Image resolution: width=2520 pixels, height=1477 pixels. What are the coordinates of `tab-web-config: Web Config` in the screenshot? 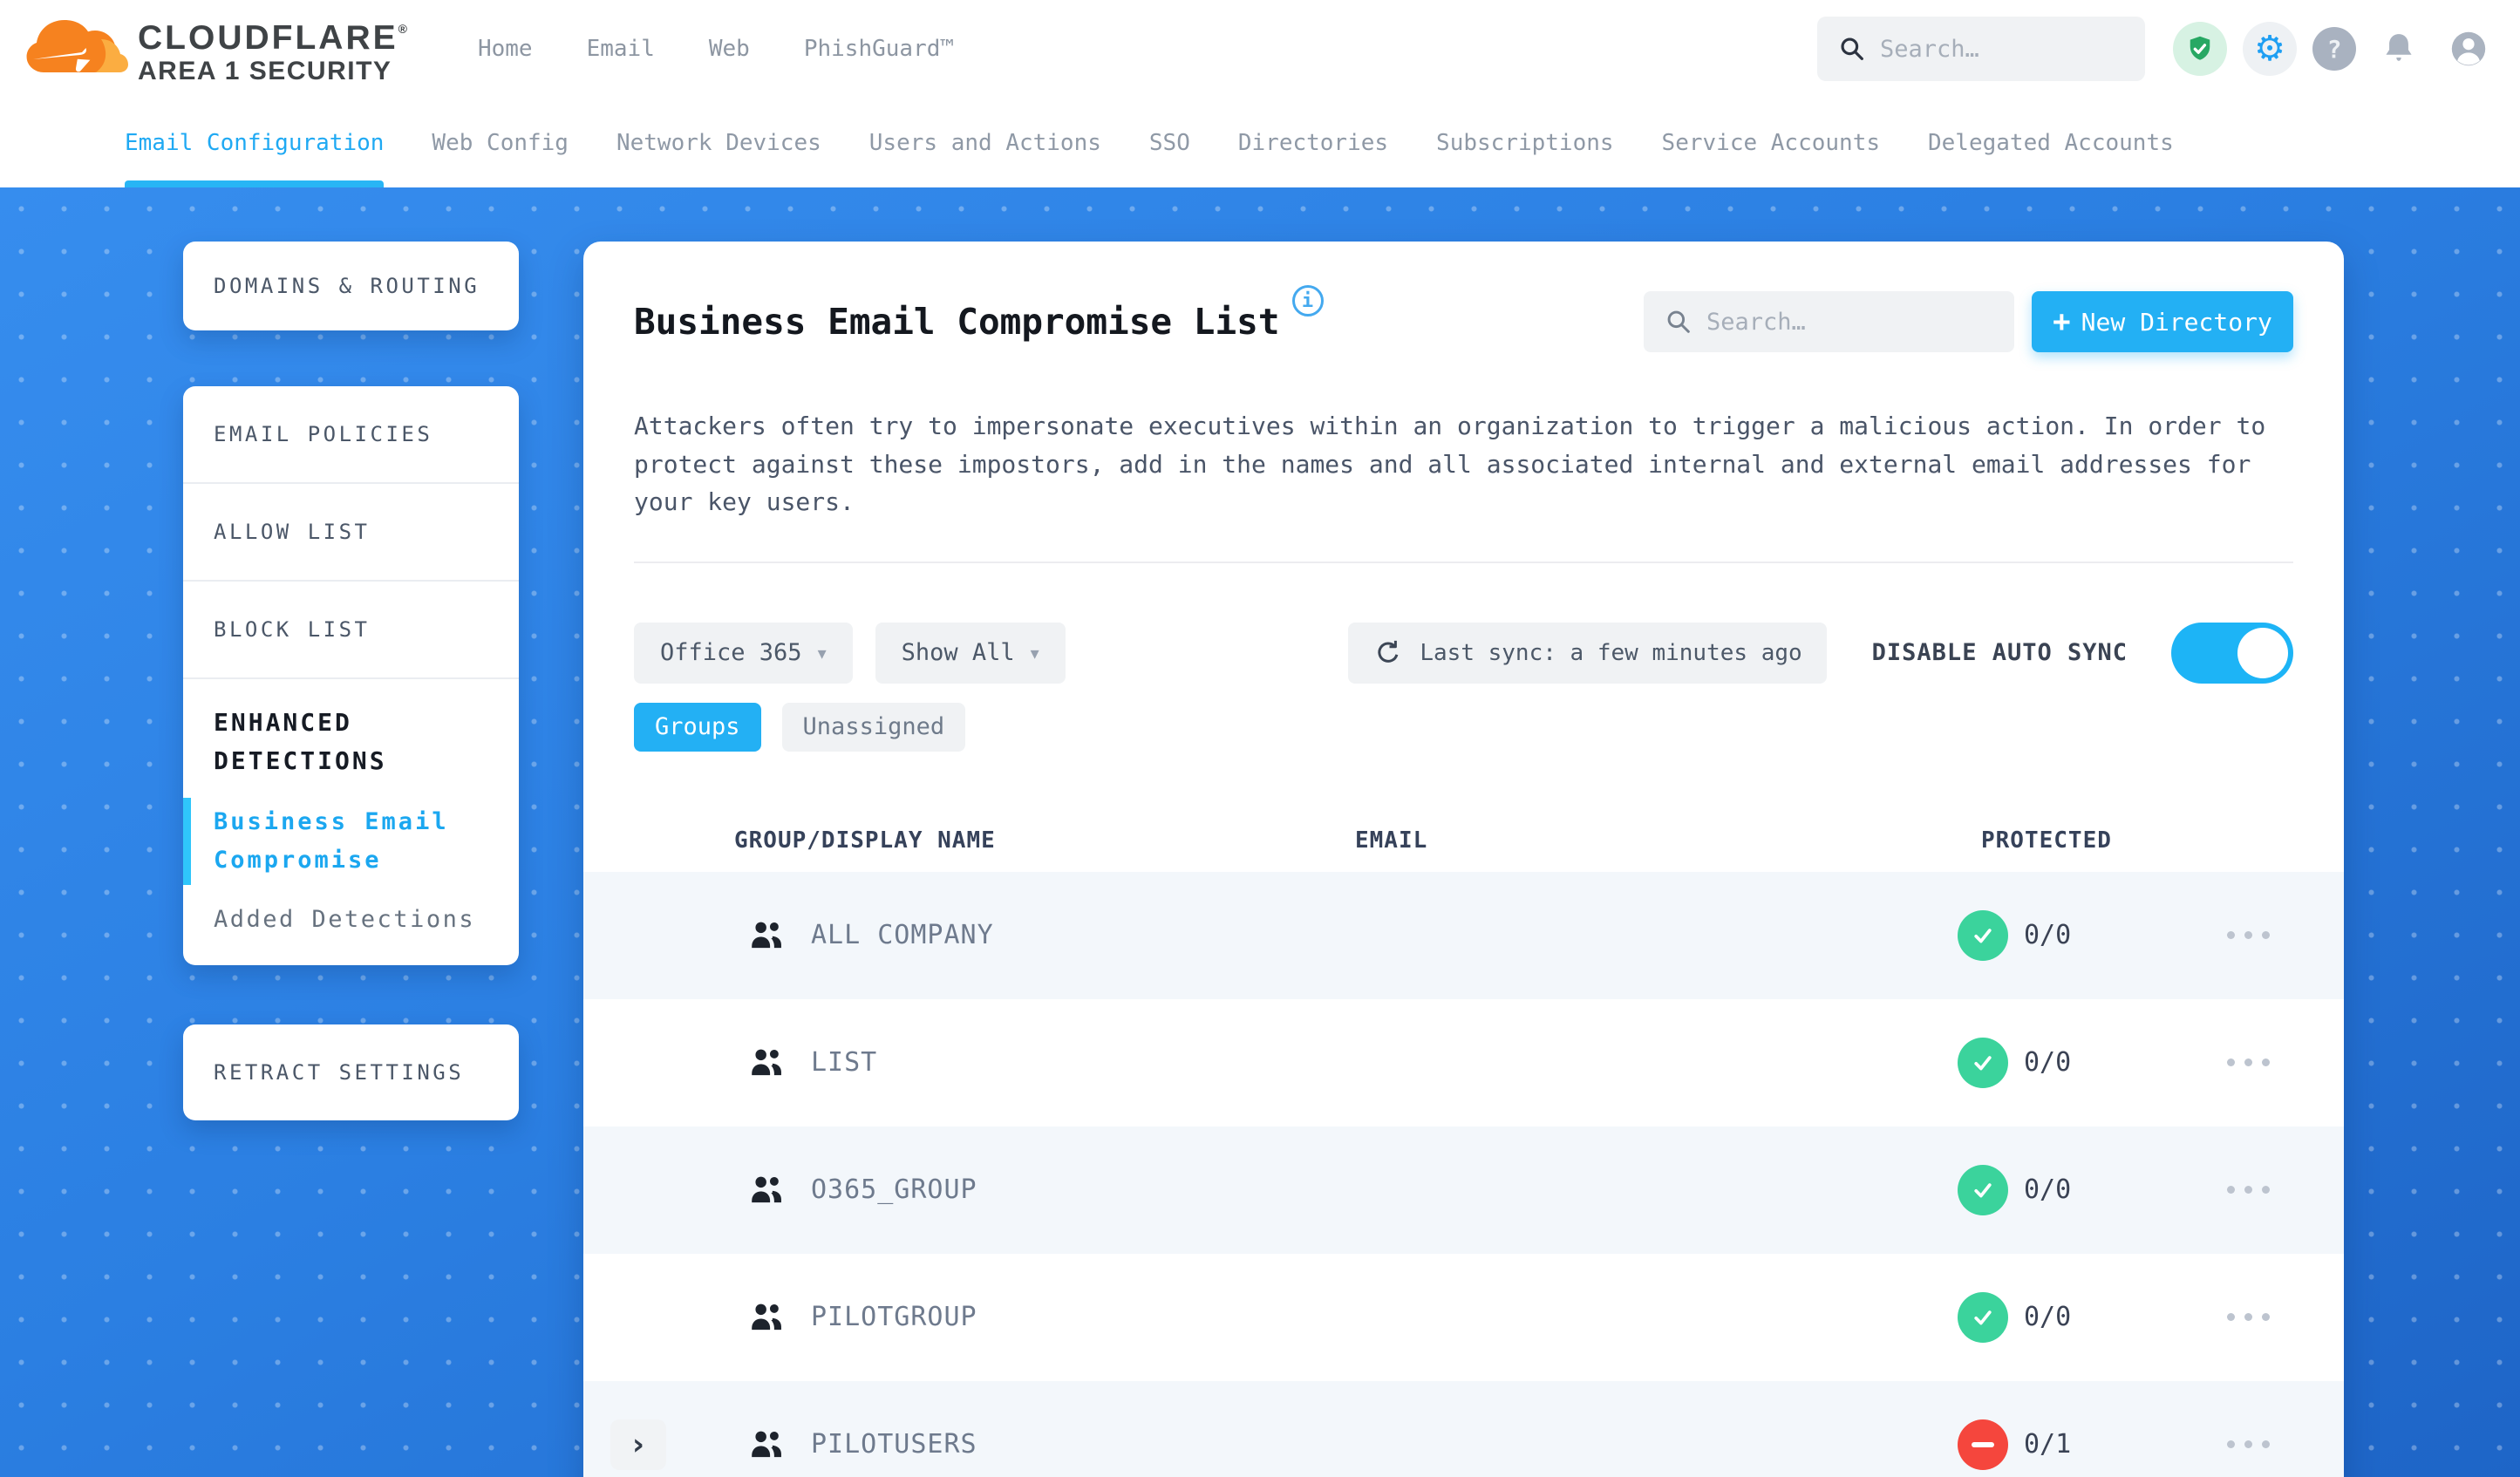 It's located at (500, 143).